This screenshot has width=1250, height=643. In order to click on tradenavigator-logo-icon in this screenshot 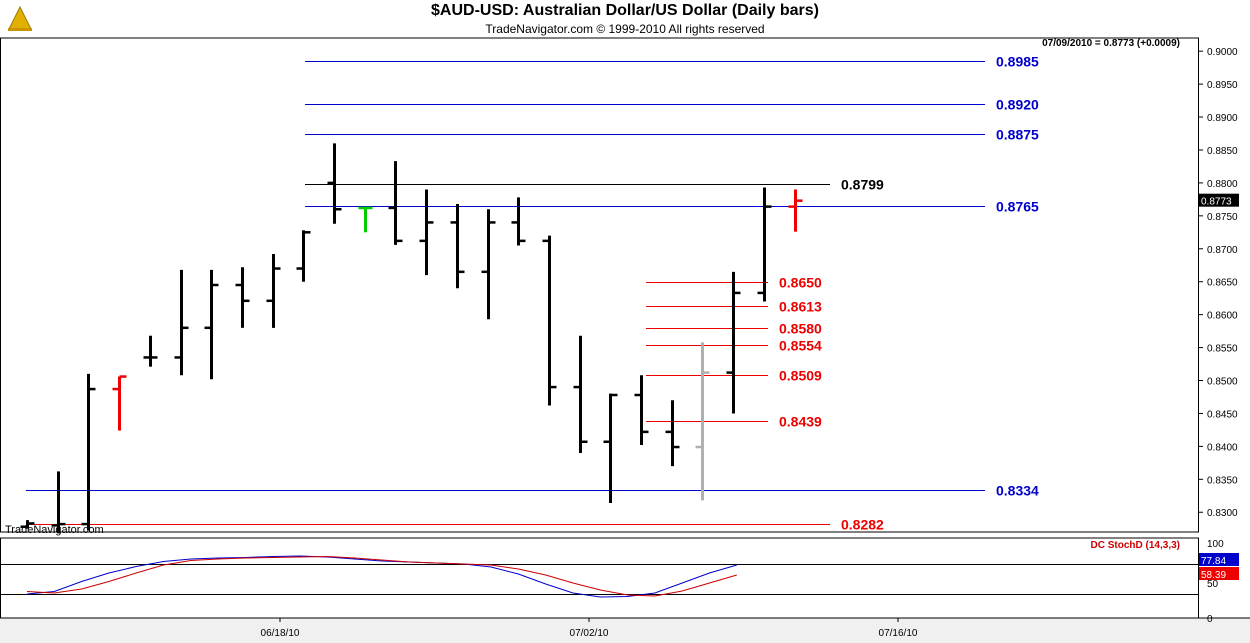, I will do `click(20, 18)`.